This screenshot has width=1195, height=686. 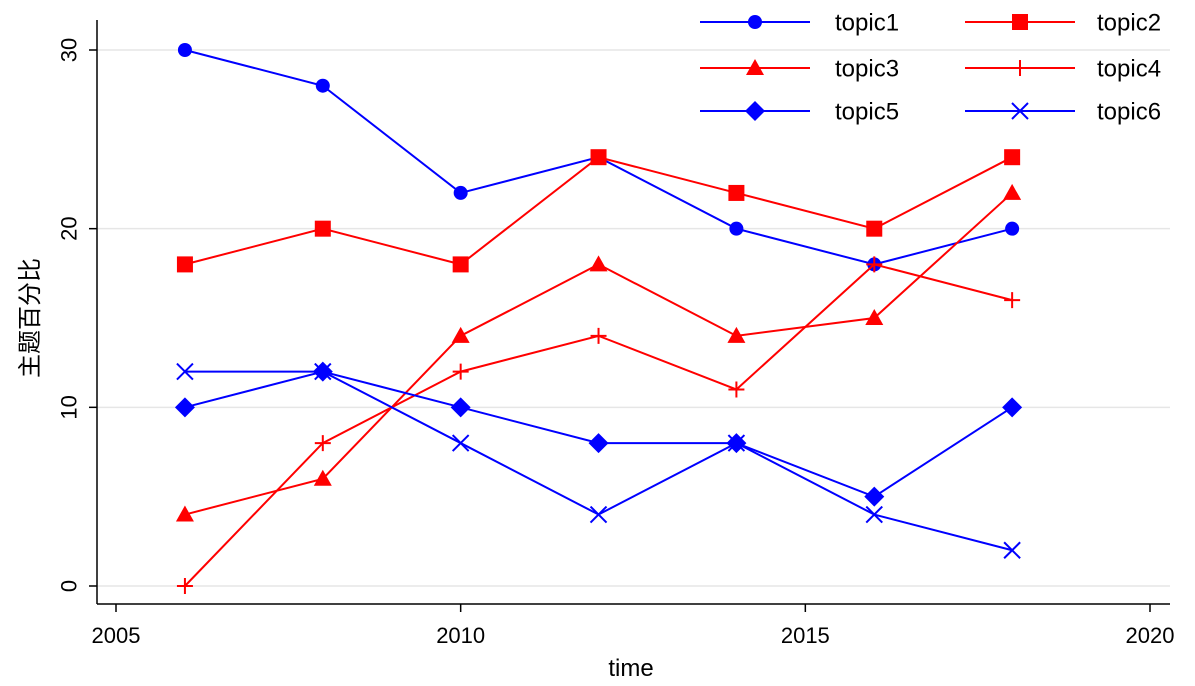 I want to click on data-point-topic6-2010, so click(x=460, y=443).